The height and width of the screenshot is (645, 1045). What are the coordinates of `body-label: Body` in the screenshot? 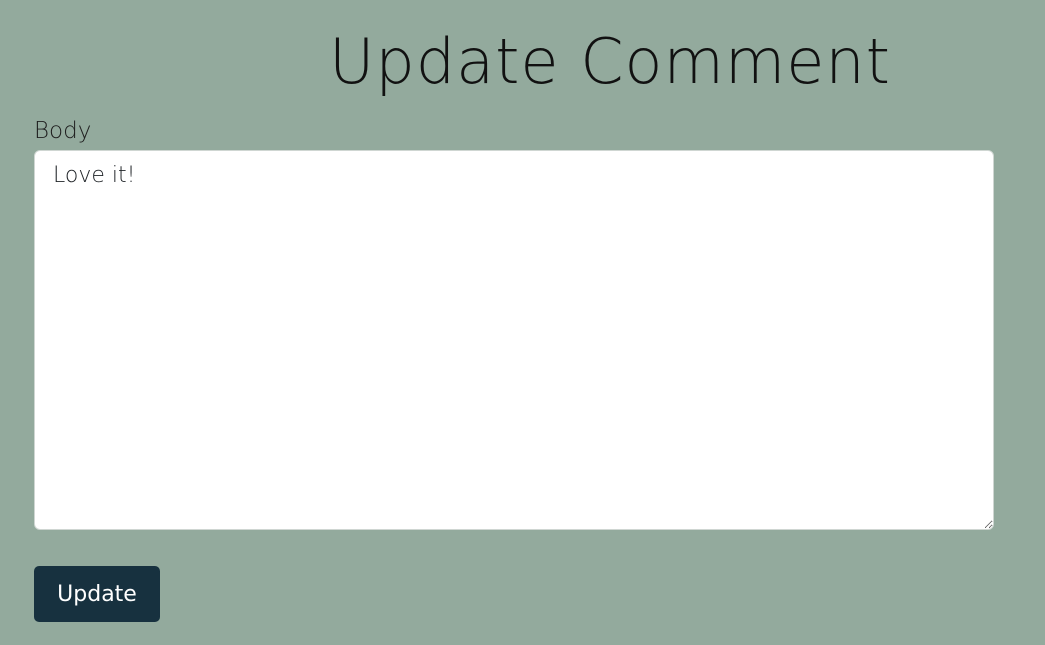 It's located at (63, 131).